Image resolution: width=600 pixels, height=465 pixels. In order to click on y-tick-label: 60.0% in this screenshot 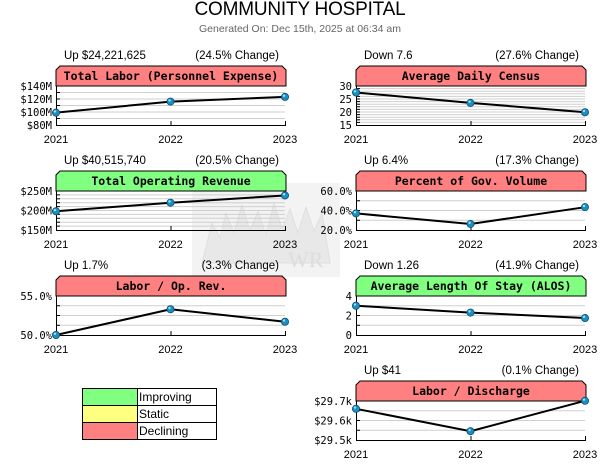, I will do `click(336, 192)`.